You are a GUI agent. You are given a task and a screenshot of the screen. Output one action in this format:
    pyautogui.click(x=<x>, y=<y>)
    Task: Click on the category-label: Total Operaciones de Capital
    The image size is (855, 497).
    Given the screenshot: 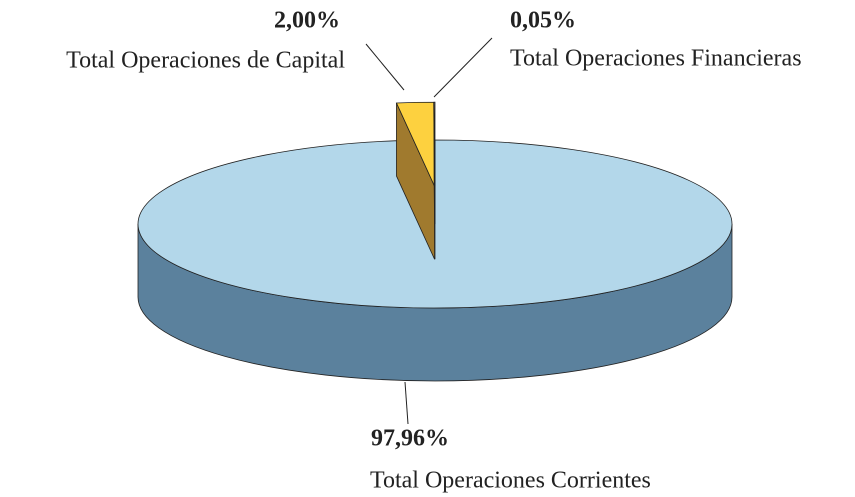 What is the action you would take?
    pyautogui.click(x=205, y=61)
    